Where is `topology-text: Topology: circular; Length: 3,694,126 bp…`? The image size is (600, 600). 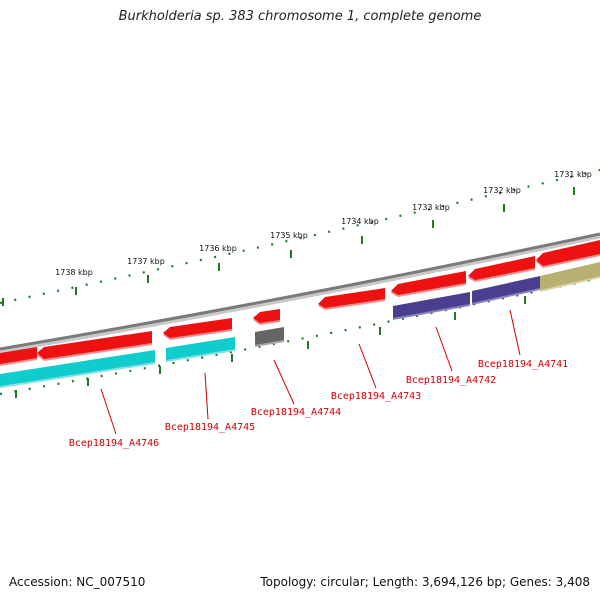 topology-text: Topology: circular; Length: 3,694,126 bp… is located at coordinates (425, 582).